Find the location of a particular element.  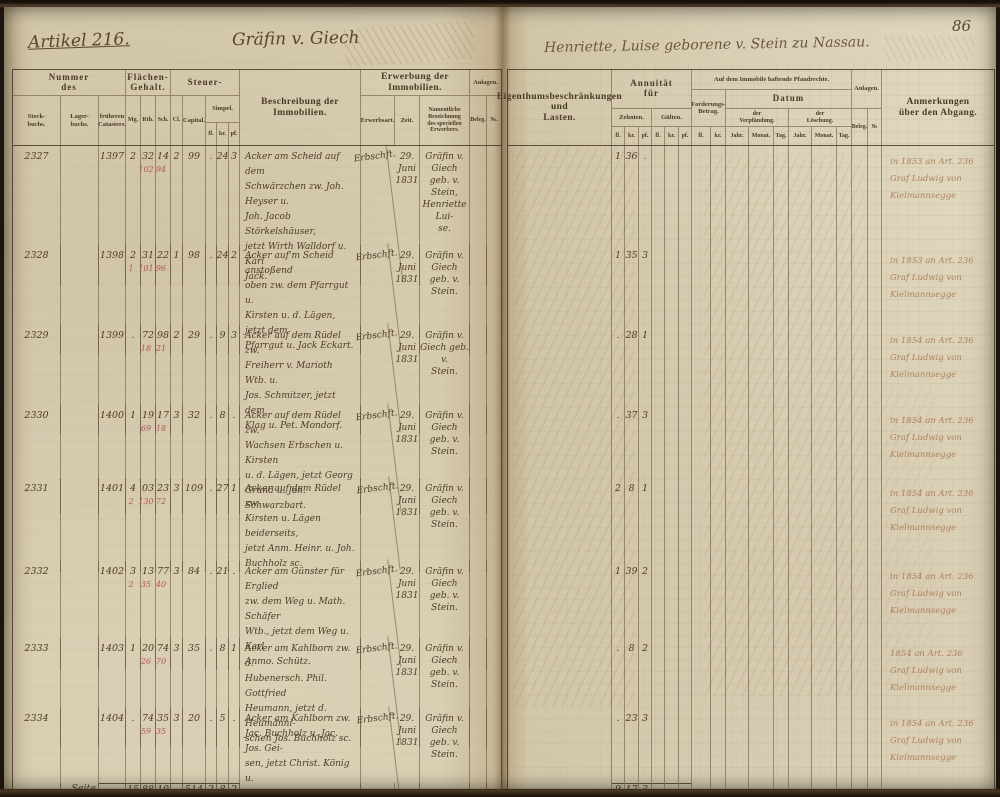

header-datum: Datum is located at coordinates (789, 99).